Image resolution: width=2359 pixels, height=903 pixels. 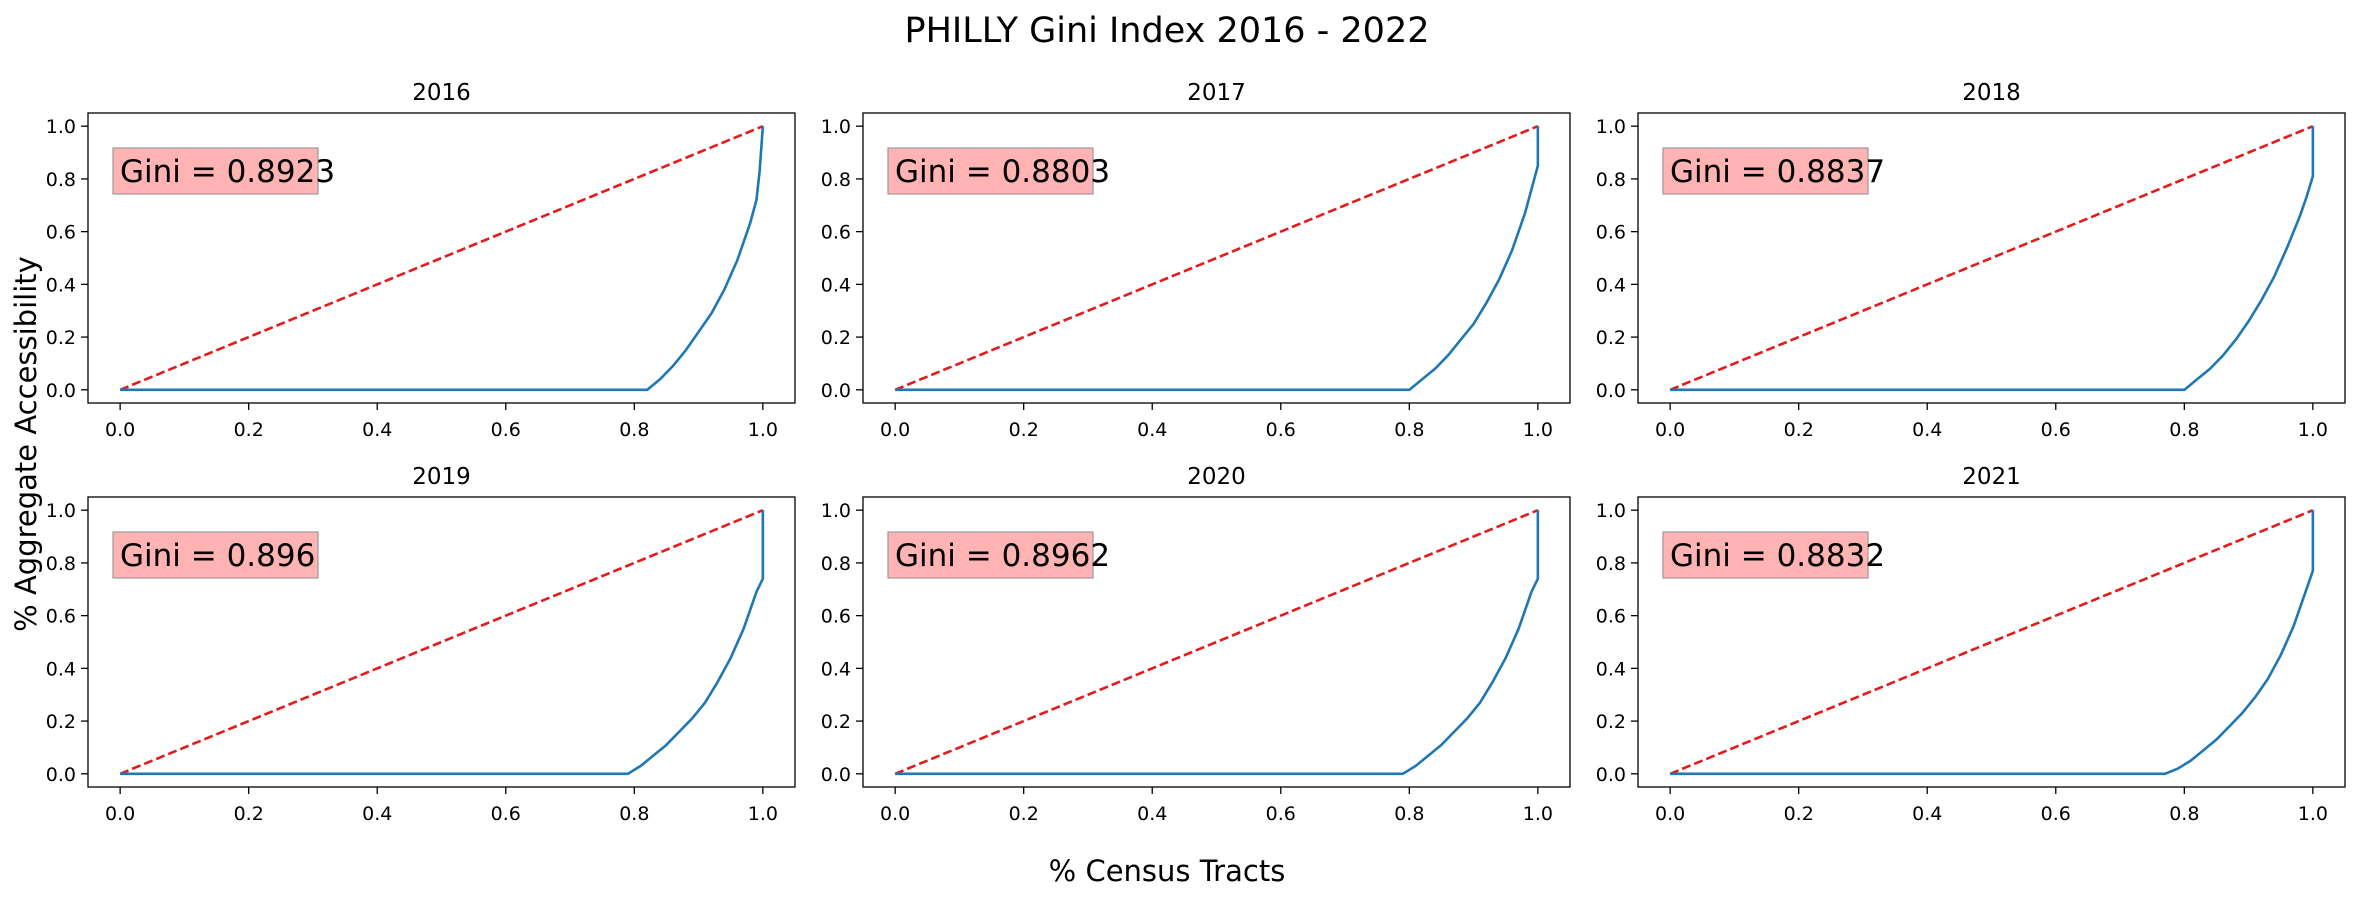 What do you see at coordinates (1991, 477) in the screenshot?
I see `panel-title: 2021` at bounding box center [1991, 477].